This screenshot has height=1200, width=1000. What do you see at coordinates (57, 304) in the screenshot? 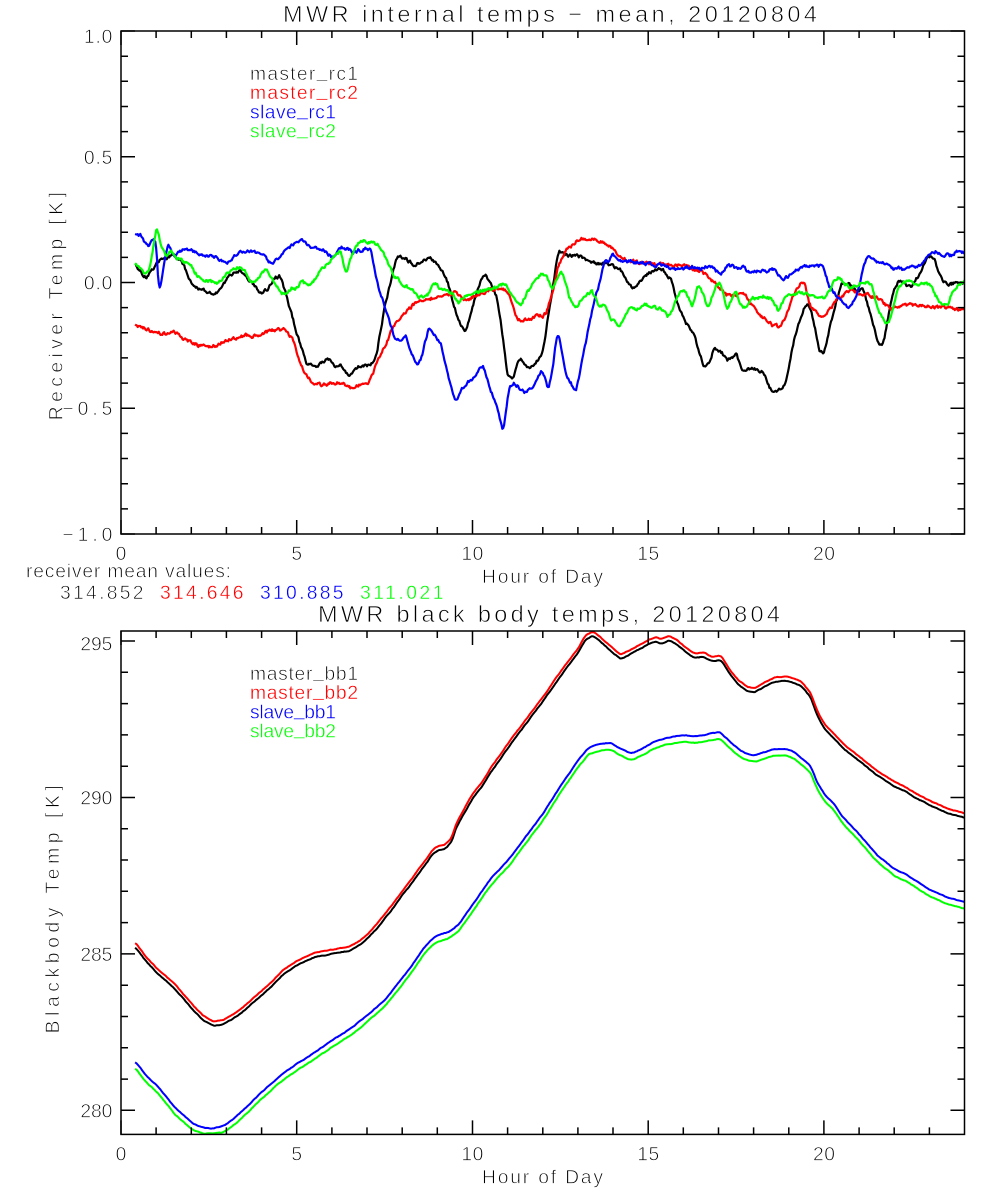
I see `svg-text: Receiver Temp [K]` at bounding box center [57, 304].